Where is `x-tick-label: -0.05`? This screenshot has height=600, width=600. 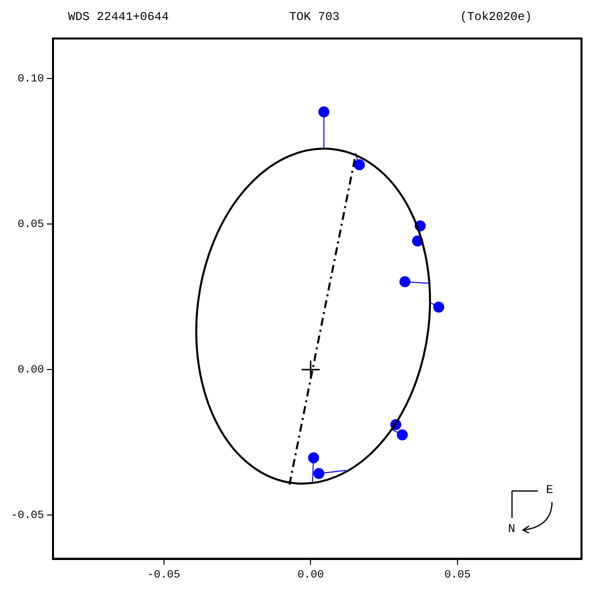 x-tick-label: -0.05 is located at coordinates (163, 575).